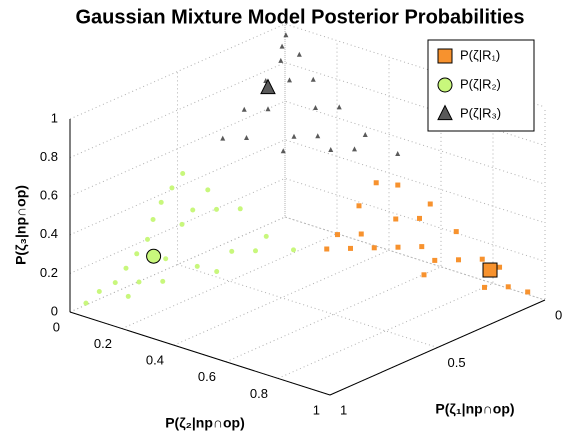  What do you see at coordinates (457, 362) in the screenshot?
I see `x-tick-label: 0.5` at bounding box center [457, 362].